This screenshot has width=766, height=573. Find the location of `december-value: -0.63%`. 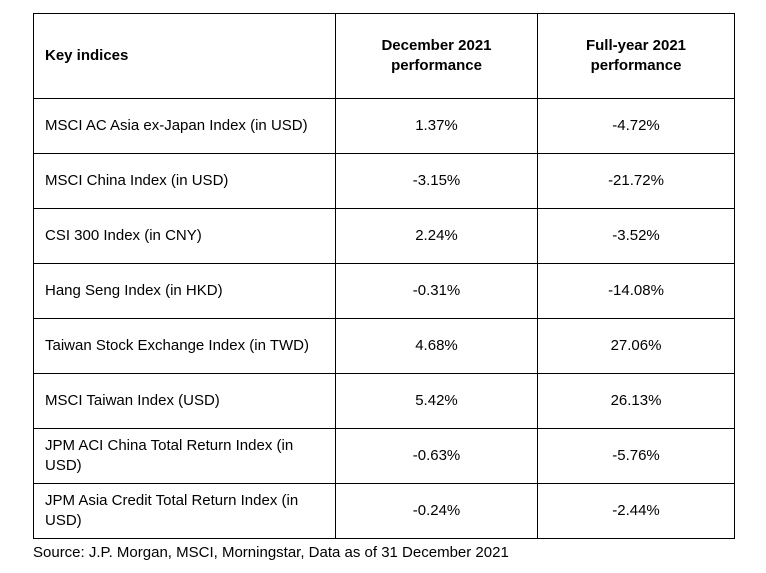

december-value: -0.63% is located at coordinates (436, 456).